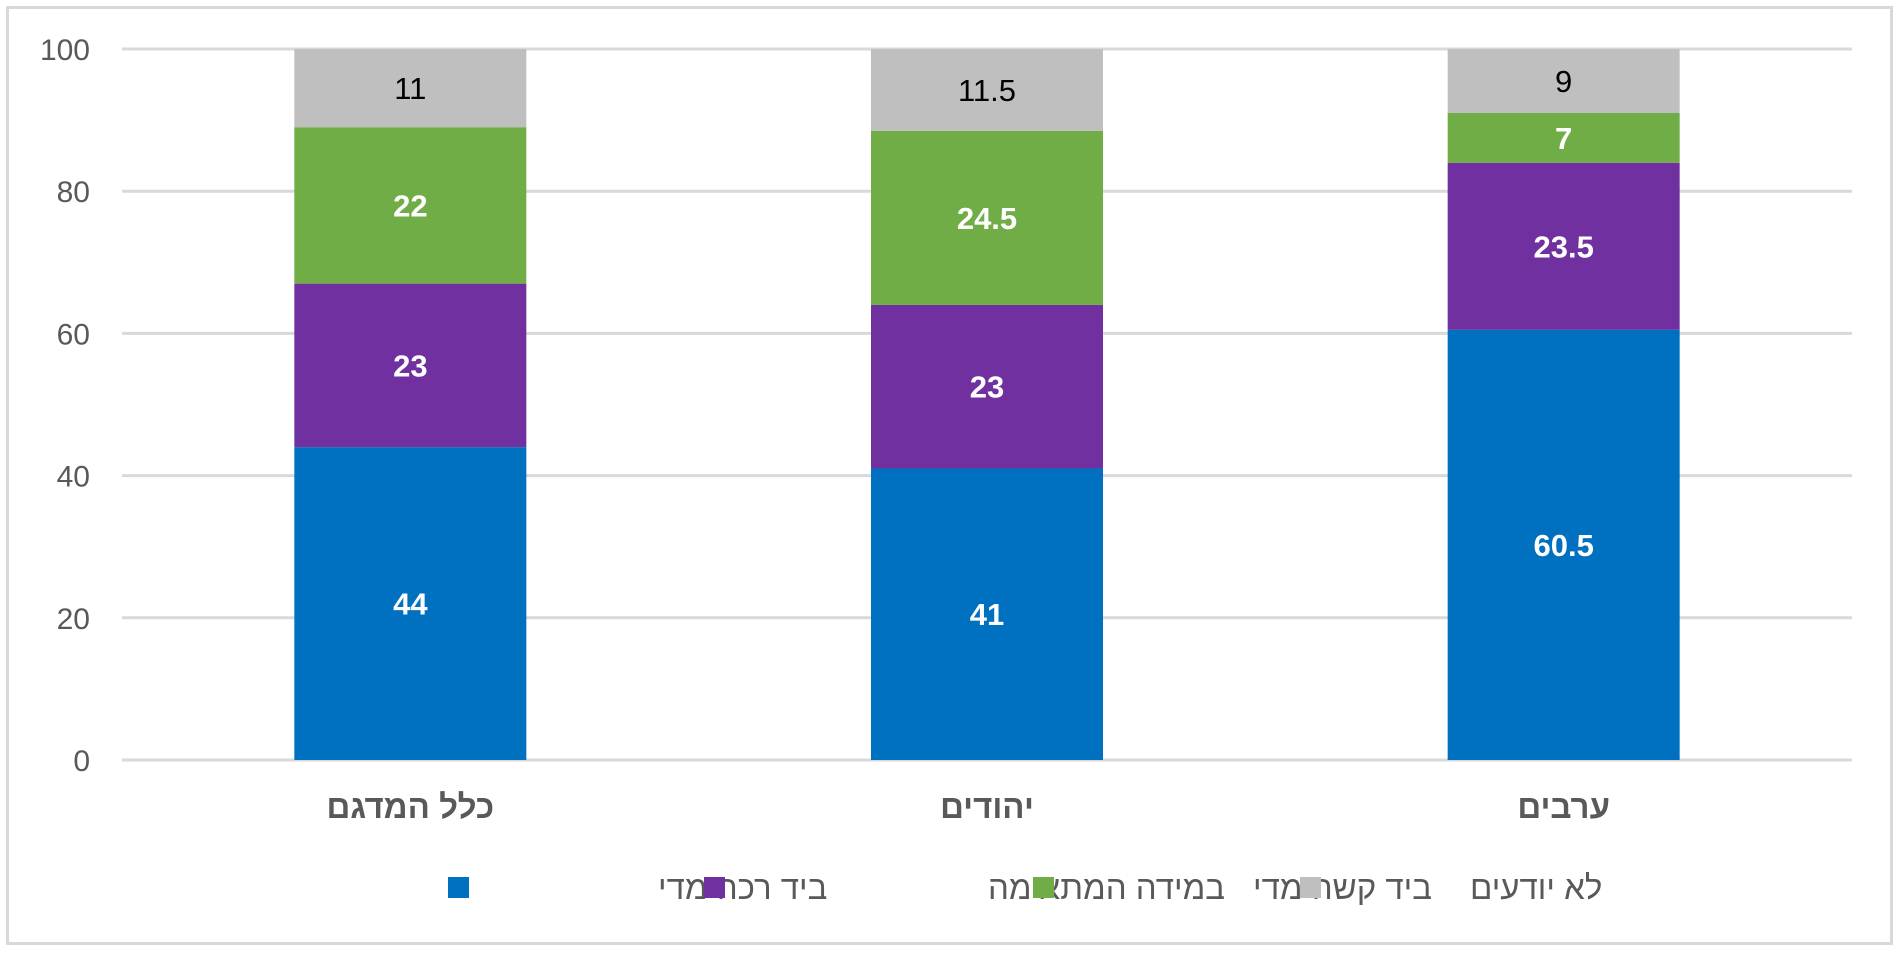 The image size is (1901, 953). Describe the element at coordinates (73, 477) in the screenshot. I see `y-tick-label: 40` at that location.